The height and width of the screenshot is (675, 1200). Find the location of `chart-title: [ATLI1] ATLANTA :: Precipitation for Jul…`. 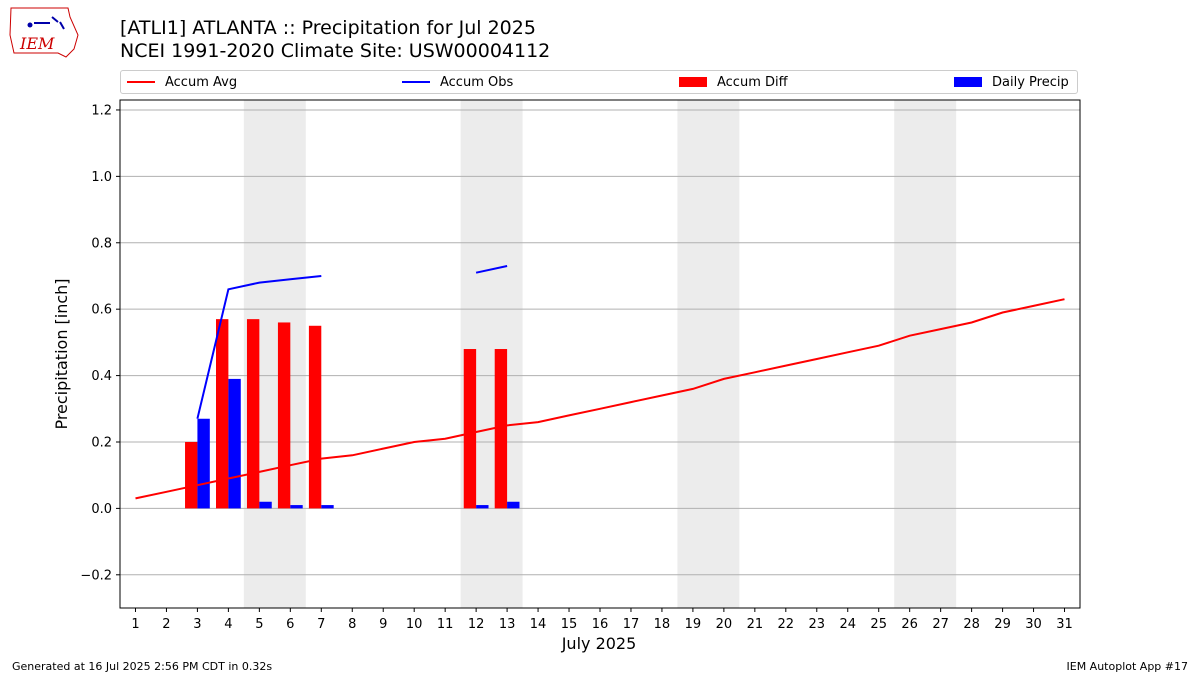

chart-title: [ATLI1] ATLANTA :: Precipitation for Jul… is located at coordinates (328, 28).